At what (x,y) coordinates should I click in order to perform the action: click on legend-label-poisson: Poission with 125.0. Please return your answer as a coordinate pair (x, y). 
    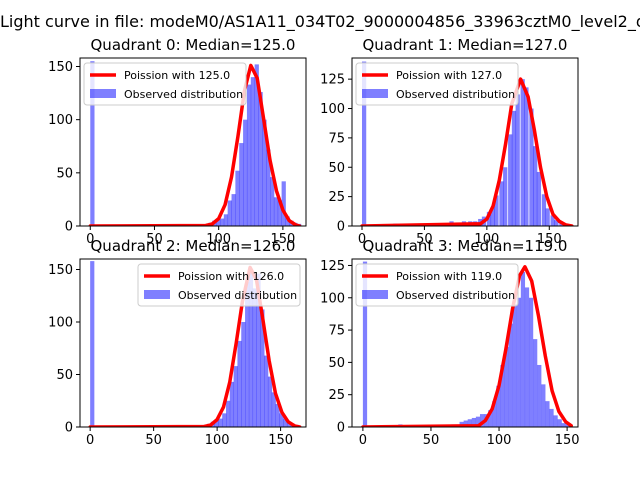
    Looking at the image, I should click on (177, 75).